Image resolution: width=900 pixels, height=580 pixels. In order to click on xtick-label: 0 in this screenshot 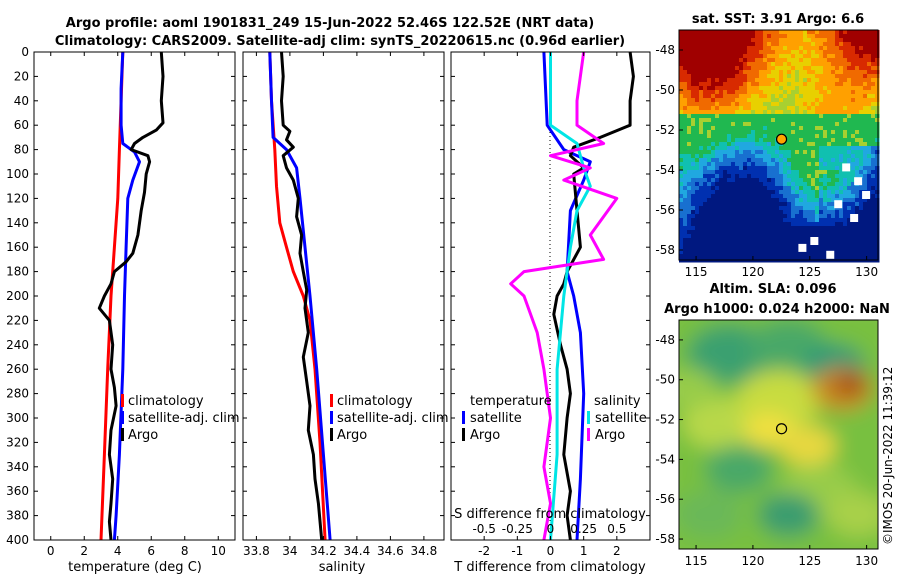, I will do `click(51, 551)`.